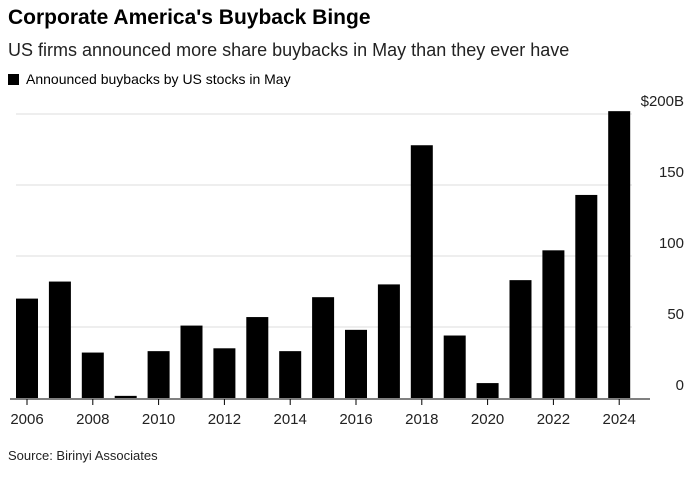  What do you see at coordinates (671, 243) in the screenshot?
I see `y-tick-label: 100` at bounding box center [671, 243].